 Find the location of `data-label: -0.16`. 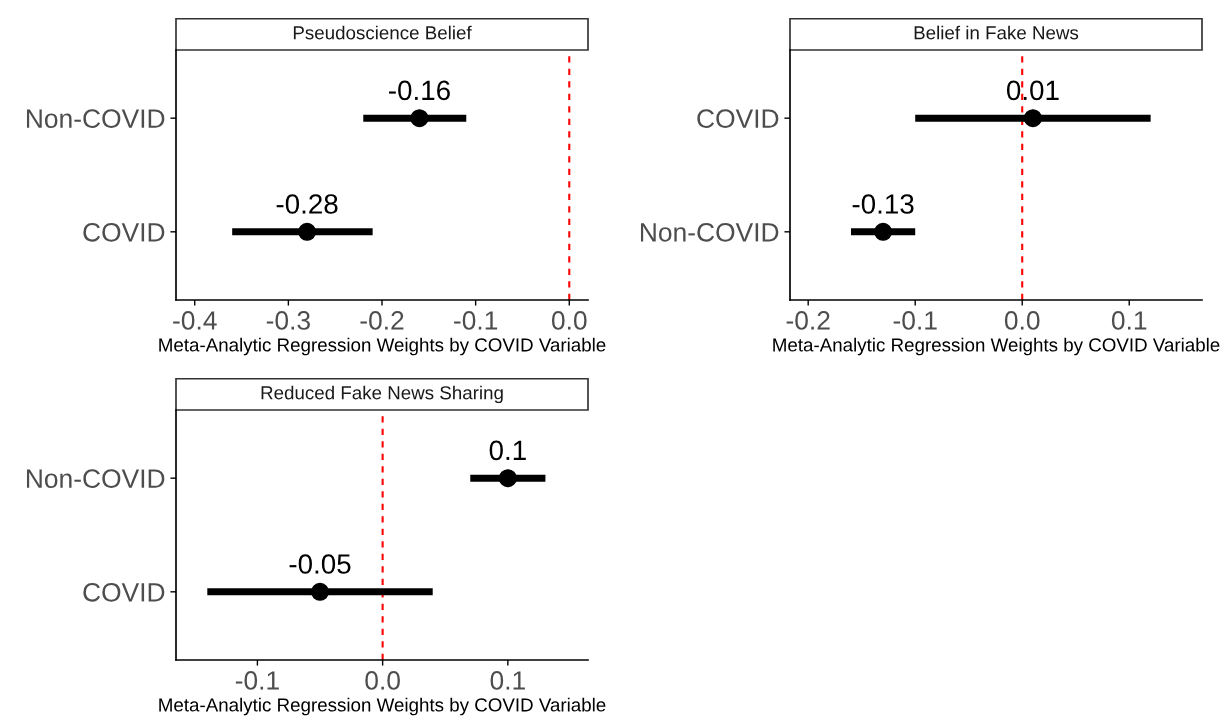

data-label: -0.16 is located at coordinates (419, 90).